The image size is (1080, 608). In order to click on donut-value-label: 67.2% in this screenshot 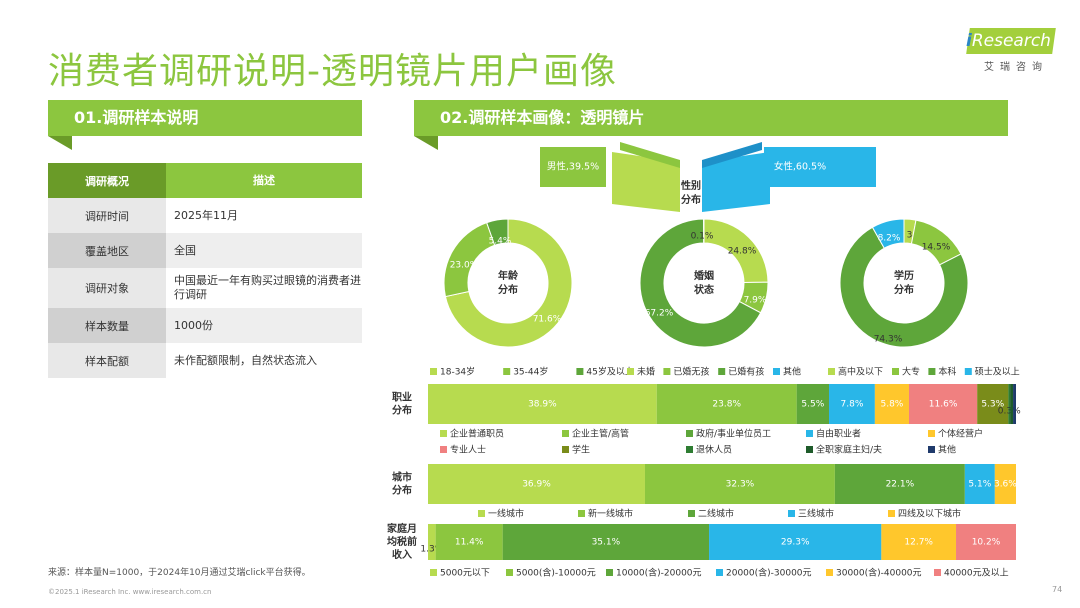, I will do `click(659, 314)`.